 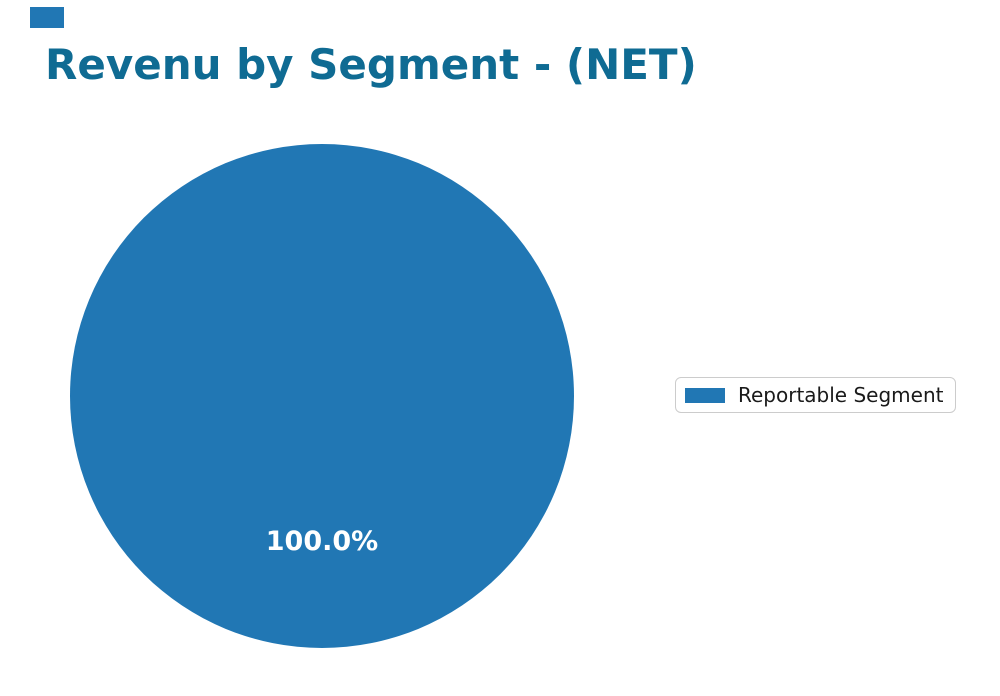 What do you see at coordinates (705, 395) in the screenshot?
I see `legend-swatch-icon` at bounding box center [705, 395].